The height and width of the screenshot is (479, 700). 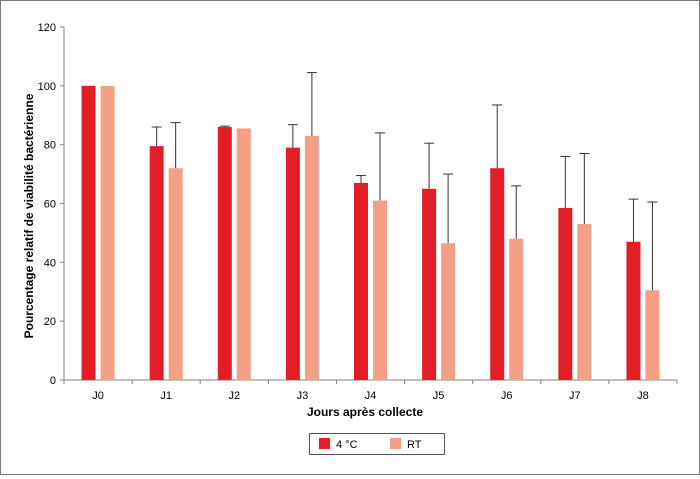 What do you see at coordinates (371, 396) in the screenshot?
I see `x-tick-label: J4` at bounding box center [371, 396].